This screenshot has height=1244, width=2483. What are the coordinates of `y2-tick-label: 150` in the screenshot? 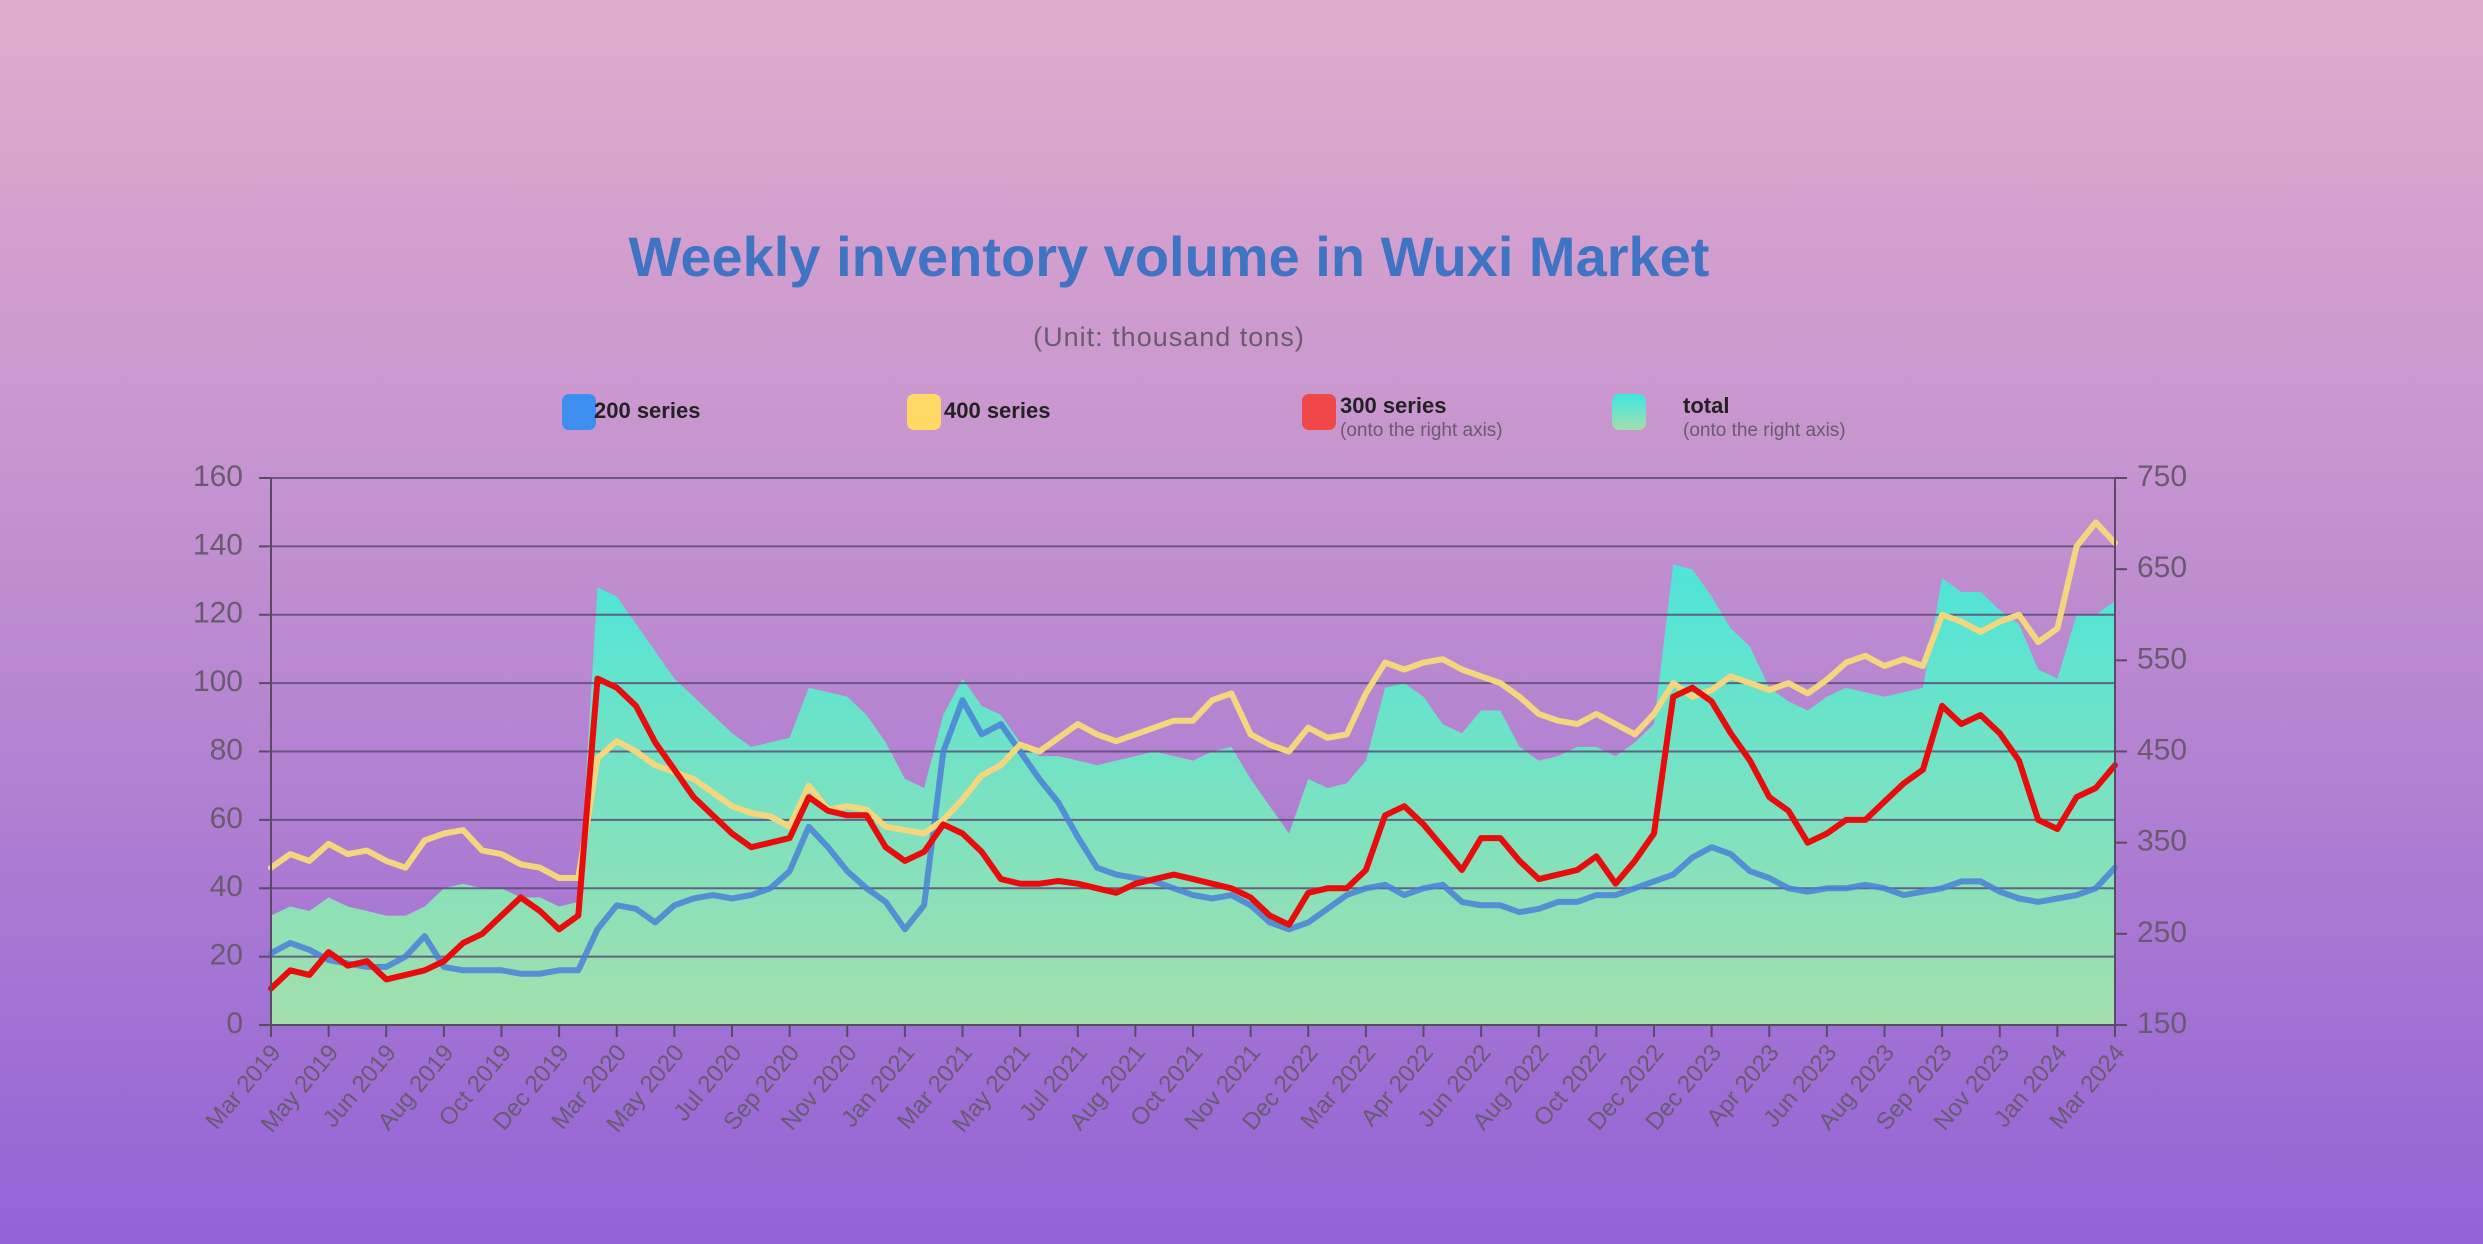 It's located at (2162, 1023).